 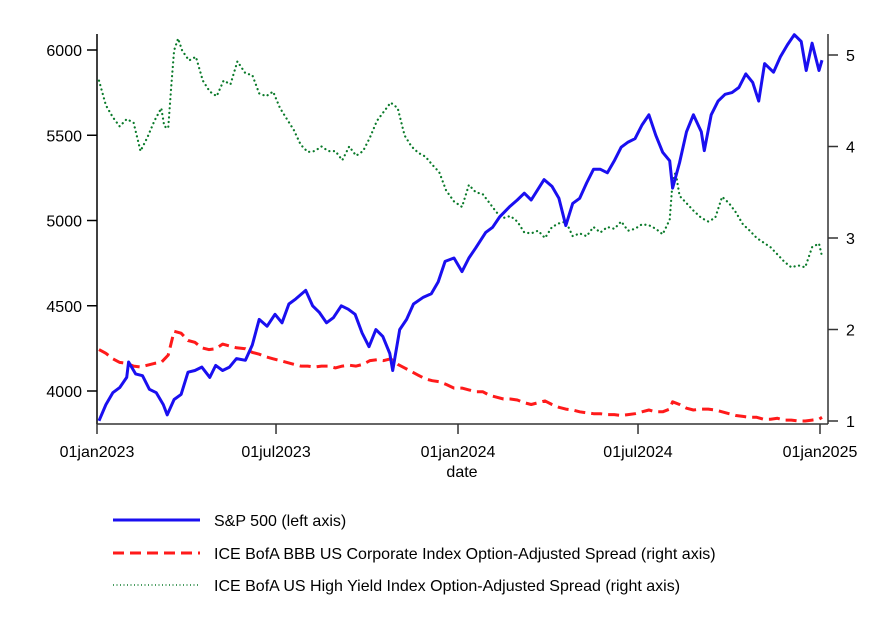 I want to click on right-axis-ticks: 5 4 3 2 1, so click(x=841, y=239).